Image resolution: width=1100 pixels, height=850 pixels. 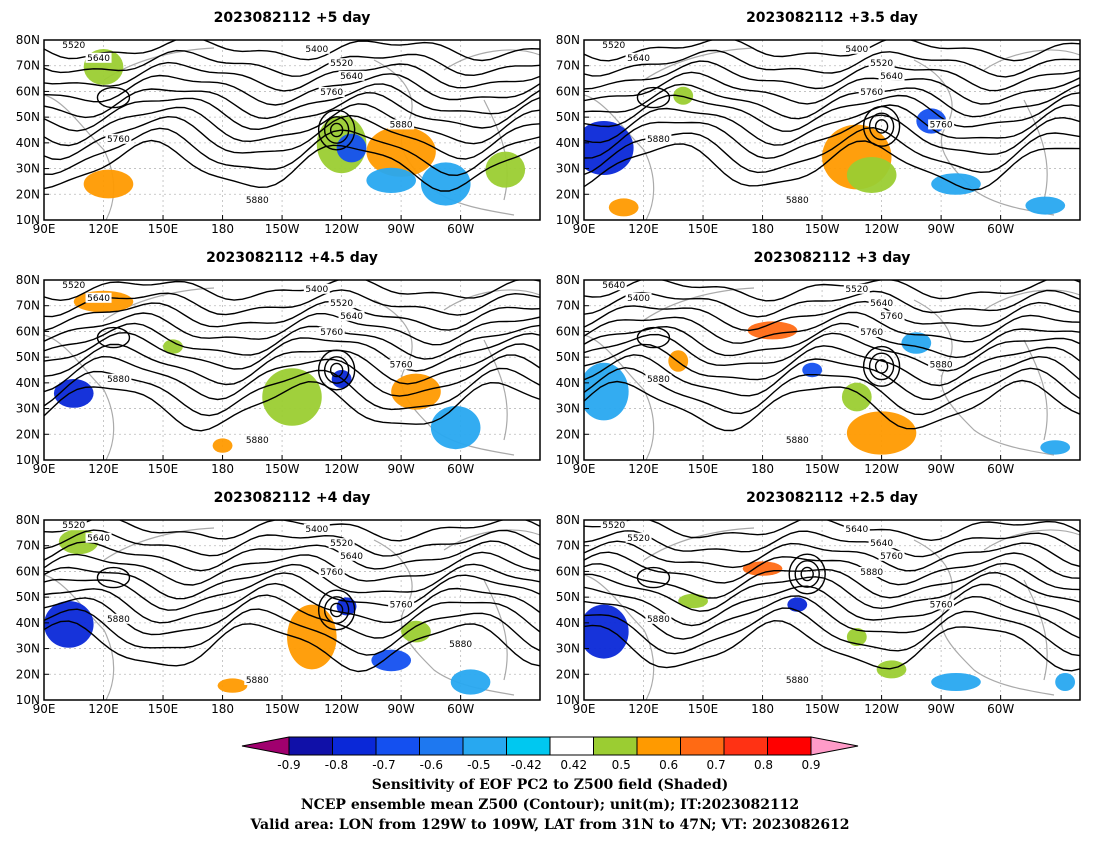 I want to click on lon-label: 90W, so click(x=401, y=229).